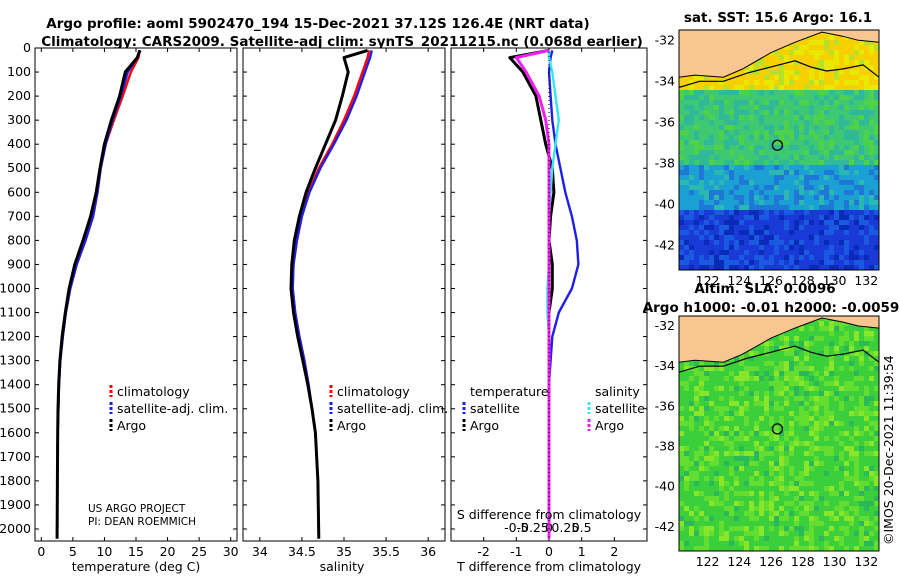 This screenshot has width=900, height=580. I want to click on legend-label: satellite, so click(495, 408).